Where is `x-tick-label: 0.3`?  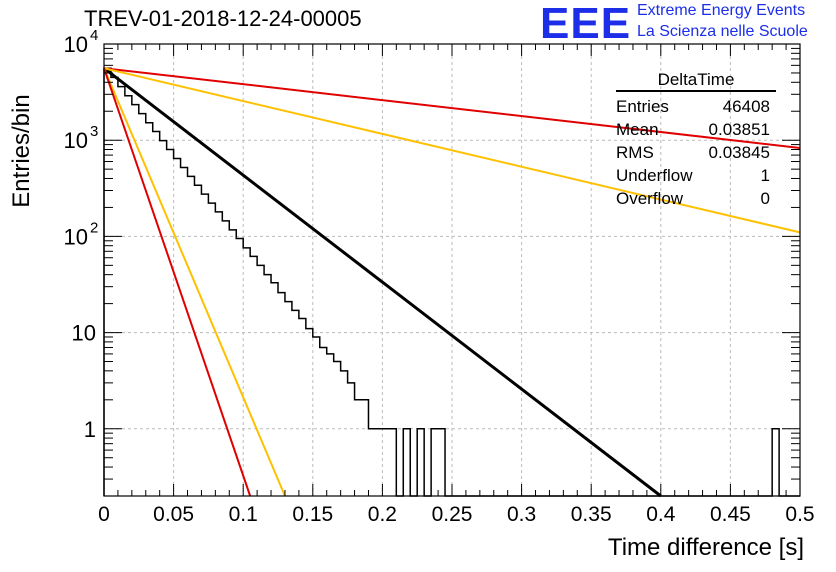 x-tick-label: 0.3 is located at coordinates (521, 514).